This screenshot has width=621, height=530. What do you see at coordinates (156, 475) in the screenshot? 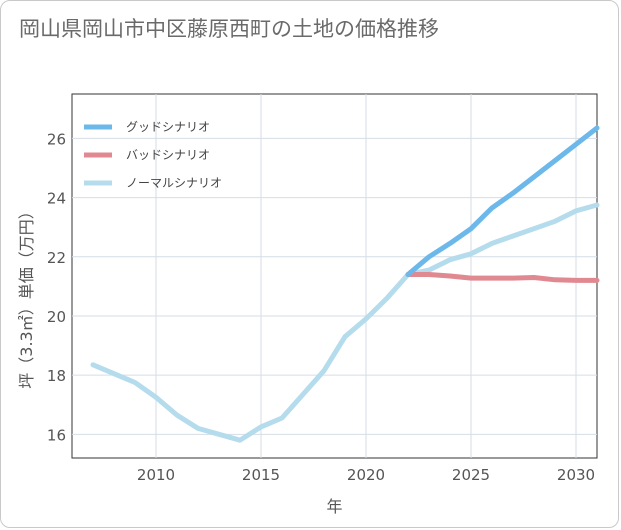
I see `x-tick-label: 2010` at bounding box center [156, 475].